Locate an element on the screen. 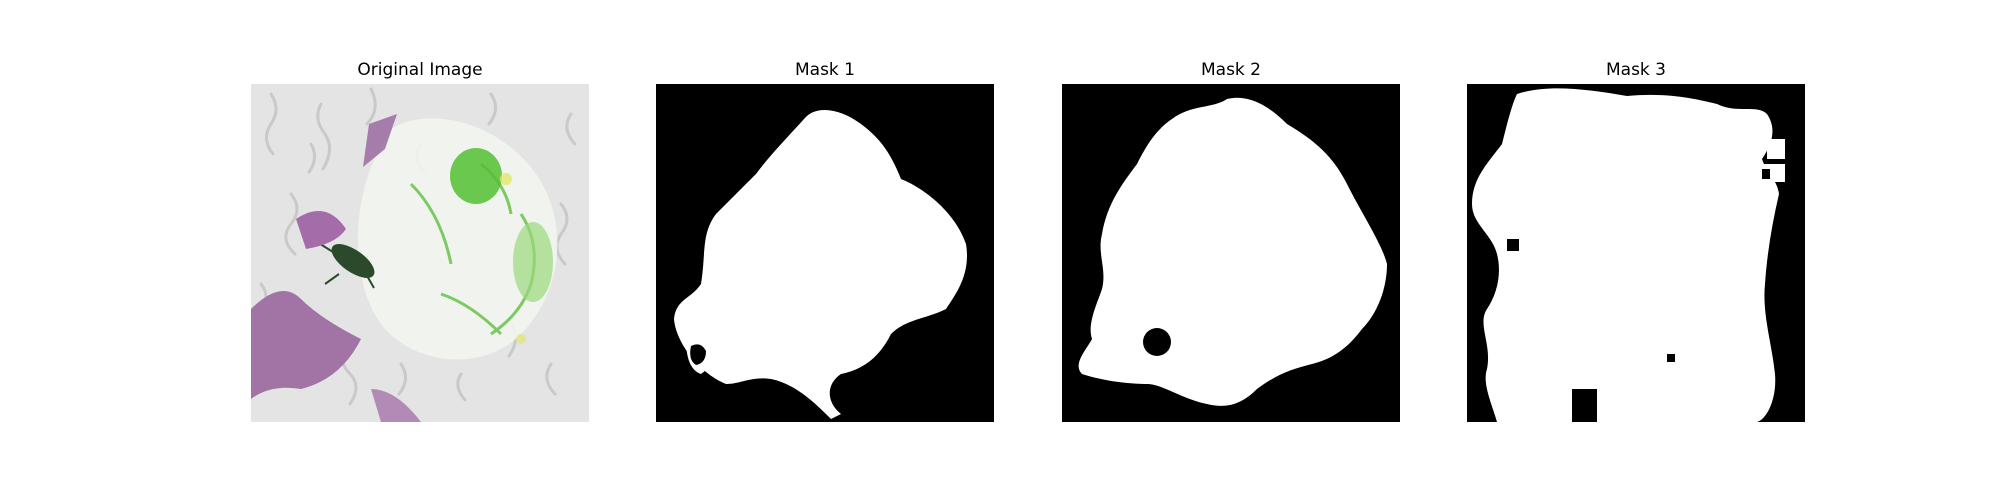 This screenshot has width=2000, height=500. mask-3-drawing is located at coordinates (1636, 253).